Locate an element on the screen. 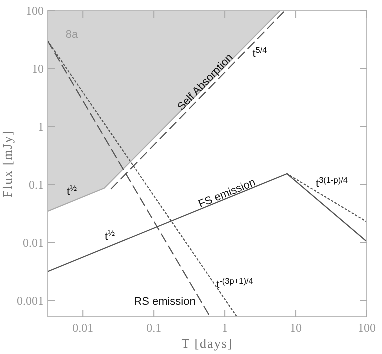  y-axis-title: Flux [mJy] is located at coordinates (7, 164).